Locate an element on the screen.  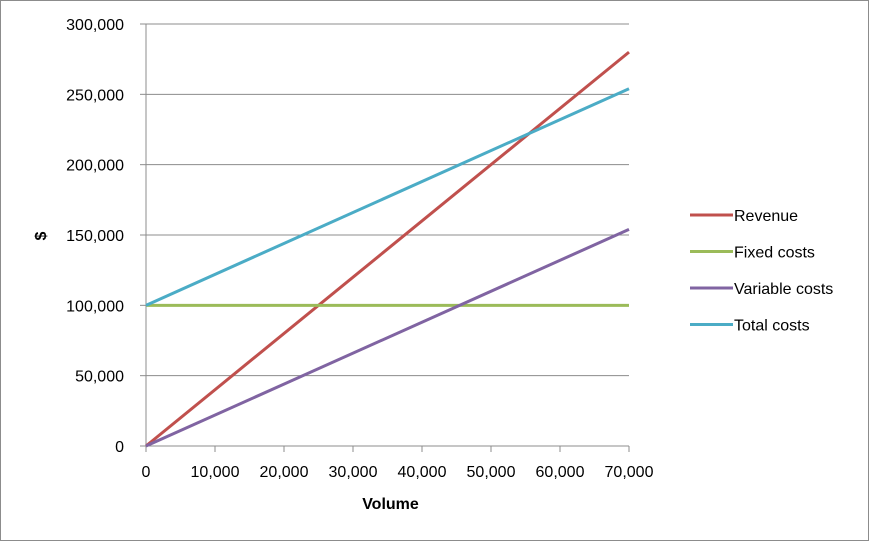
y-axis-title: $ is located at coordinates (41, 235).